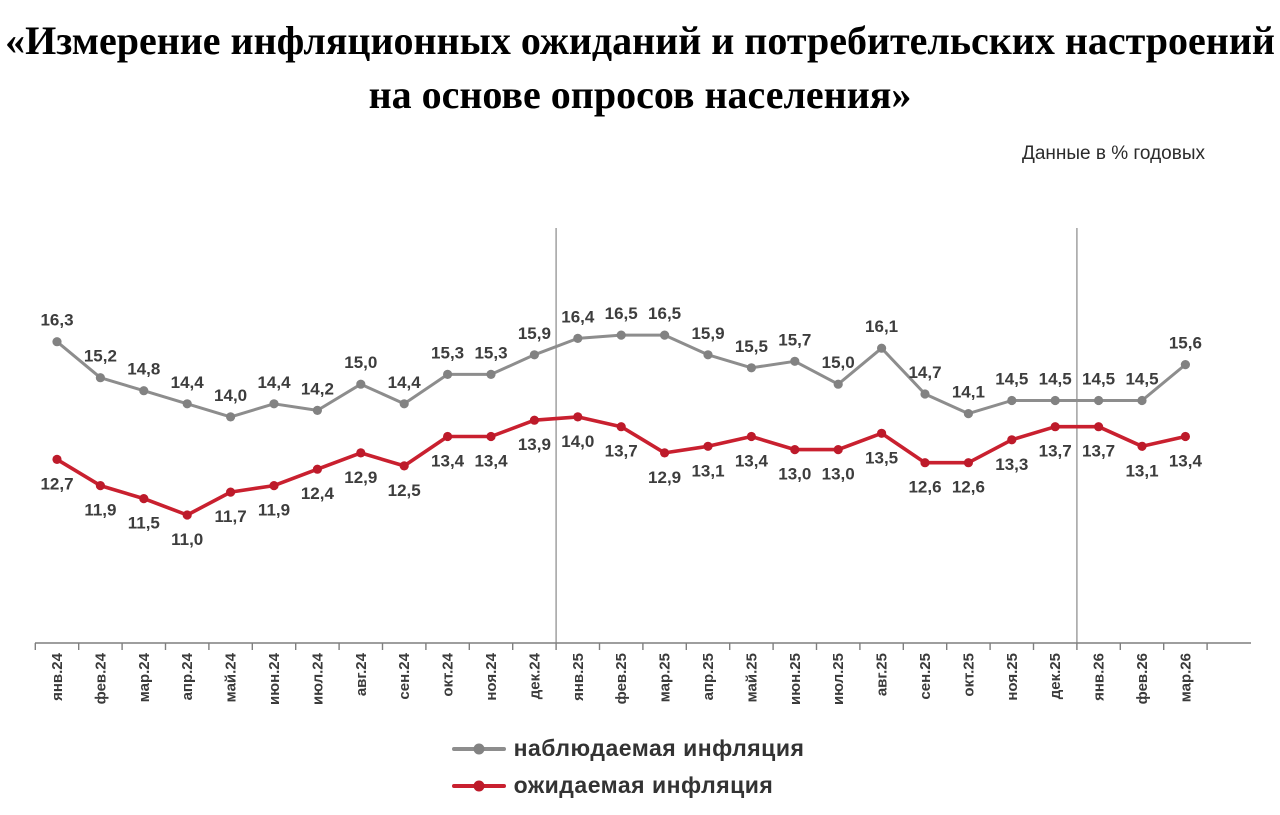  I want to click on x-axis-label: авг.24, so click(361, 674).